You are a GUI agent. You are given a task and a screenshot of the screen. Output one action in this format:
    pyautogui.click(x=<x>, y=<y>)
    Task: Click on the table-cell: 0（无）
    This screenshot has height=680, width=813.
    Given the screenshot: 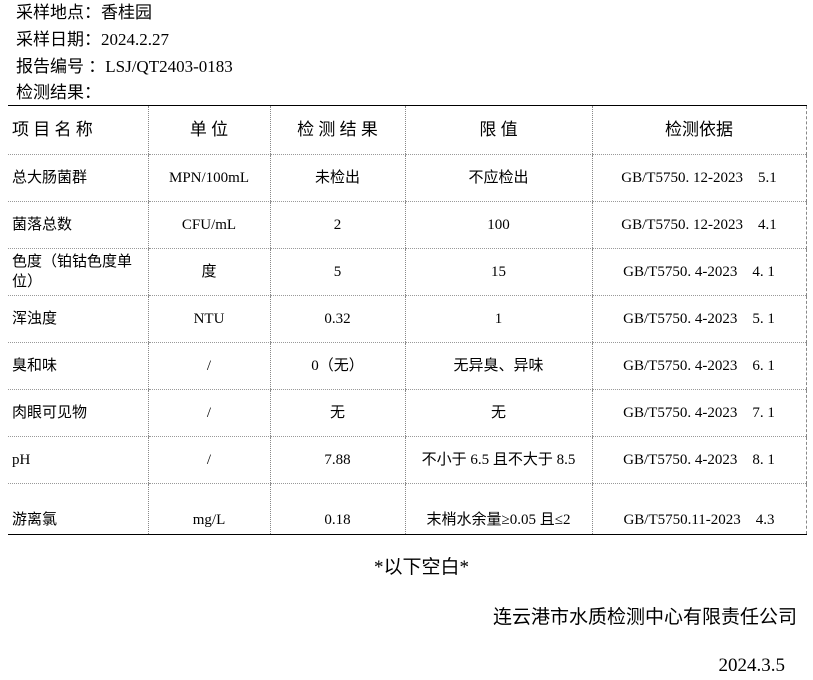 What is the action you would take?
    pyautogui.click(x=337, y=366)
    